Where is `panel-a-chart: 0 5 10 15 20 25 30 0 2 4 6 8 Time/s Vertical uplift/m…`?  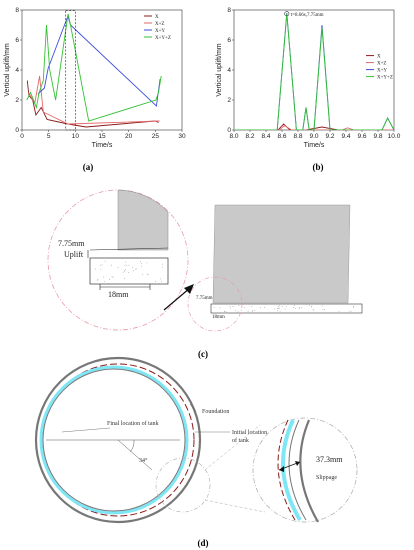 panel-a-chart: 0 5 10 15 20 25 30 0 2 4 6 8 Time/s Vertical uplift/m… is located at coordinates (95, 78).